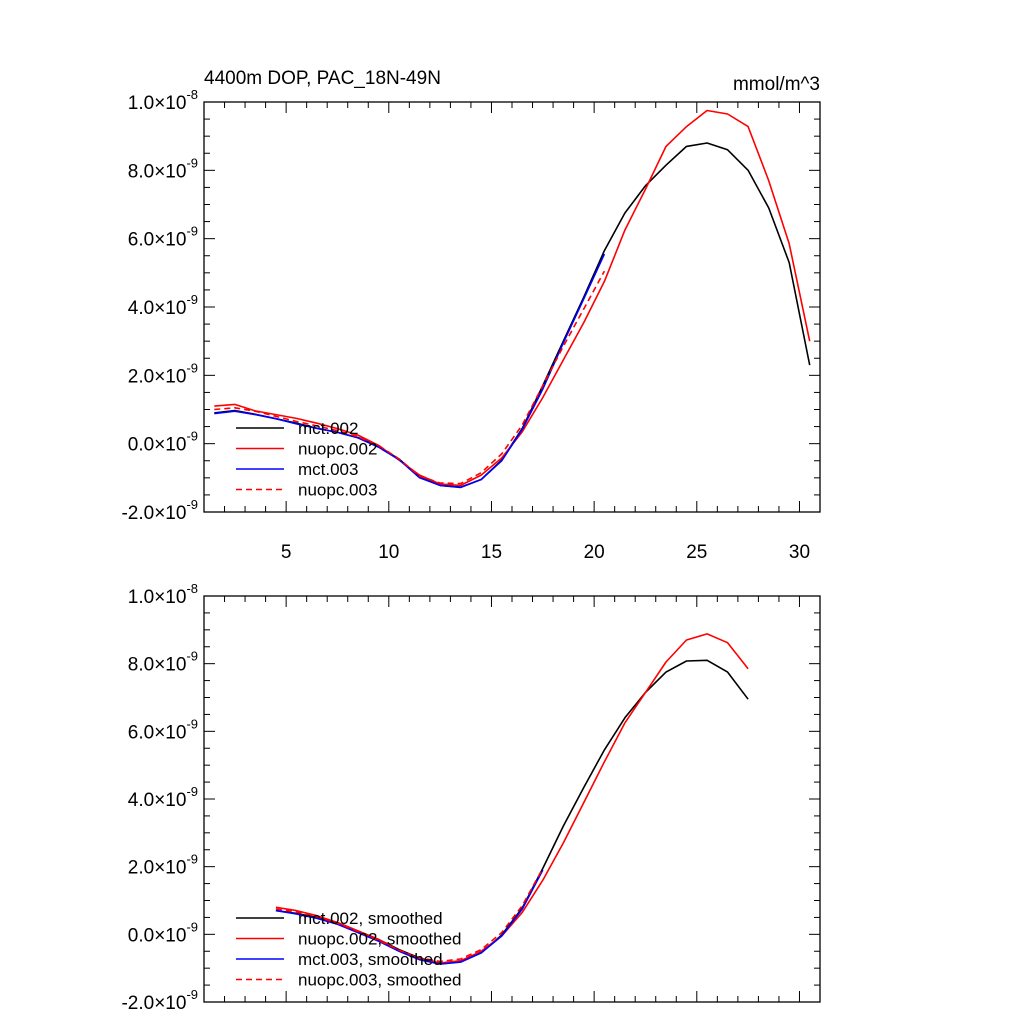 This screenshot has height=1024, width=1024. Describe the element at coordinates (286, 552) in the screenshot. I see `x-tick-label: 5` at that location.